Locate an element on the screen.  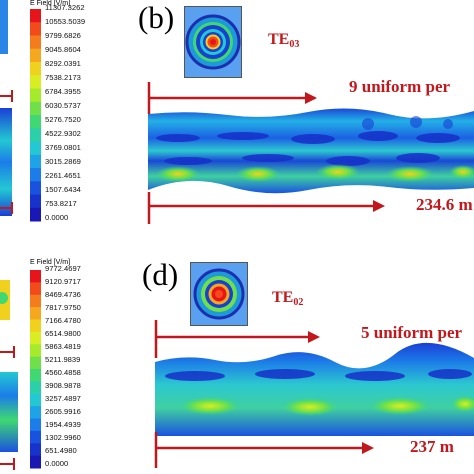
legend-value: 1954.4939 is located at coordinates (63, 424).